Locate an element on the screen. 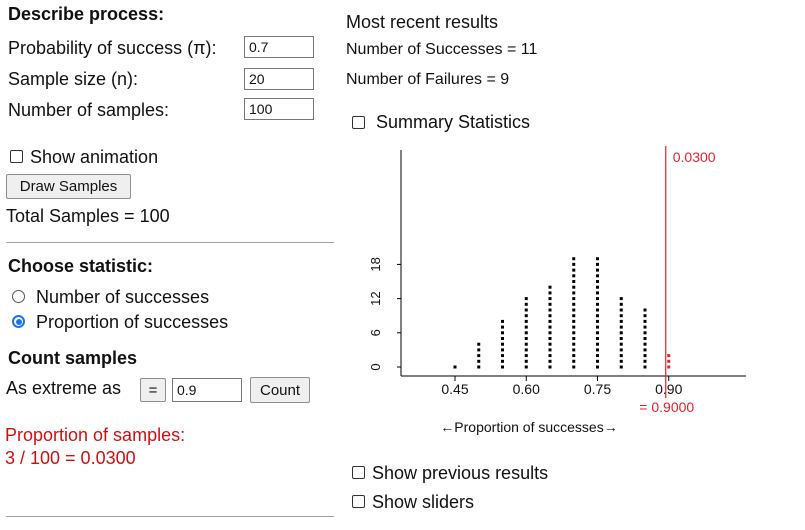 This screenshot has height=530, width=805. x-tick-label: 0.75 is located at coordinates (597, 389).